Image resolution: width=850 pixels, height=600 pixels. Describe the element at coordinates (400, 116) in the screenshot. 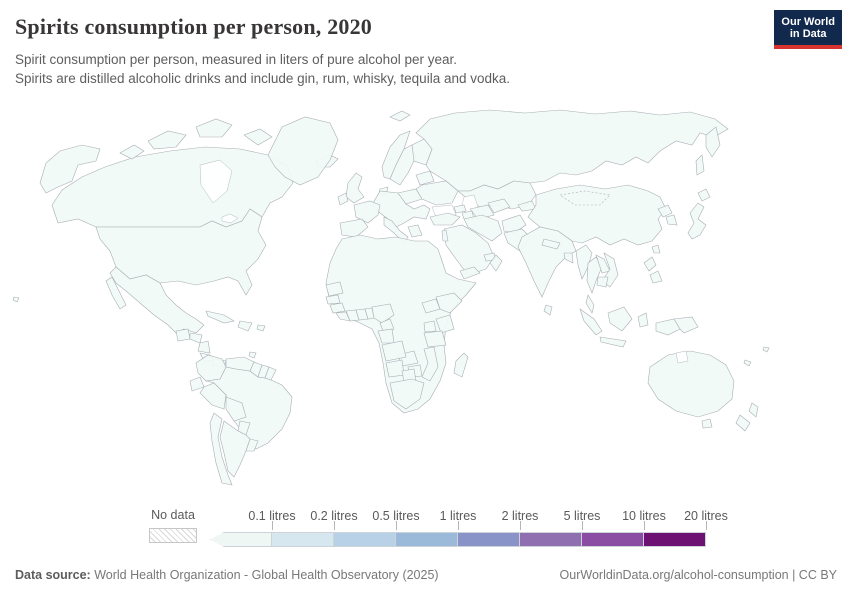

I see `country-svalbard` at that location.